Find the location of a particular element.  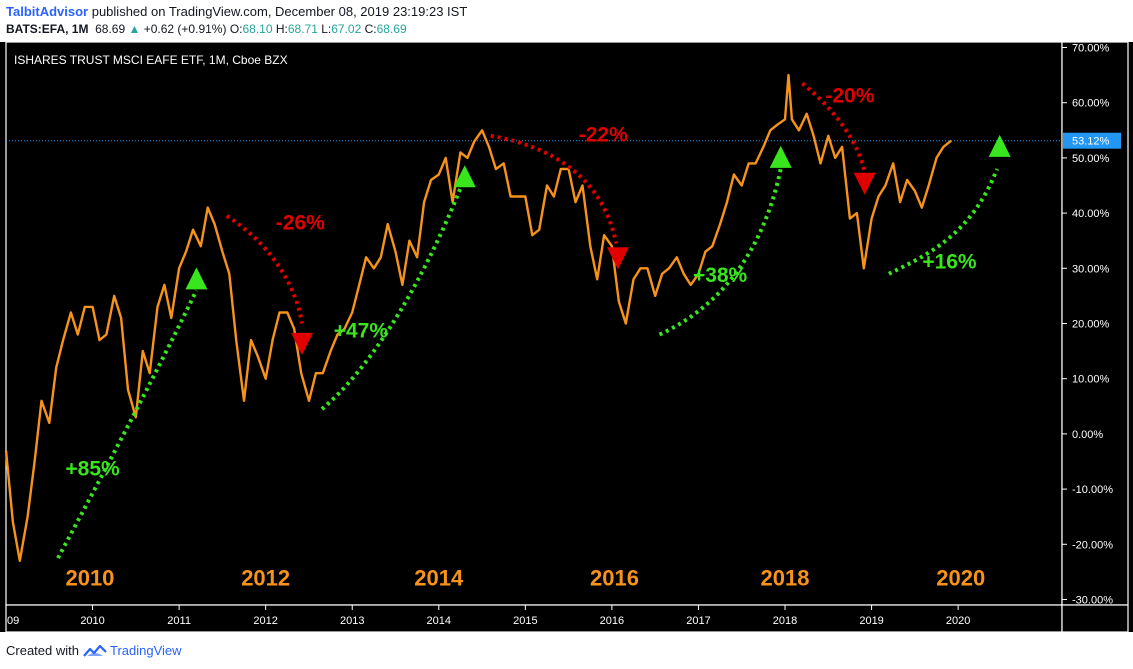

price-change: +0.62 (+0.91%) is located at coordinates (185, 29).